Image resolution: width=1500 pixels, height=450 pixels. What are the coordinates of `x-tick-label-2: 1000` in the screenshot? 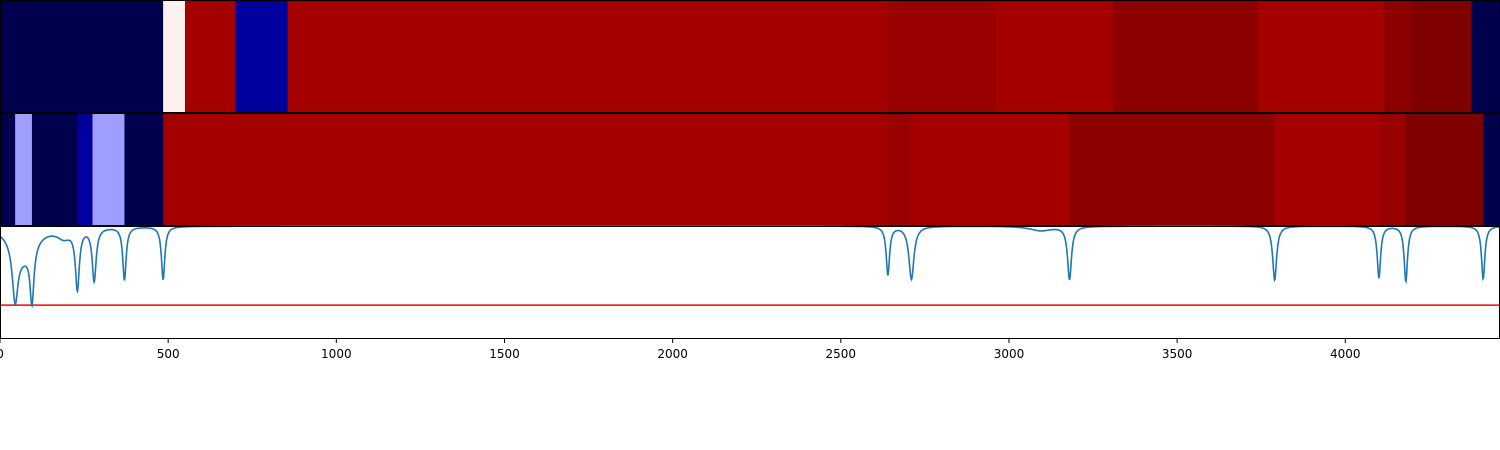 It's located at (336, 354).